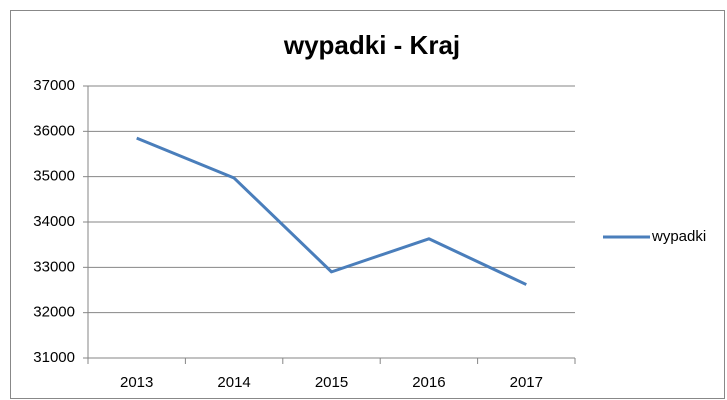 This screenshot has height=400, width=727. What do you see at coordinates (54, 85) in the screenshot?
I see `y-tick-label: 37000` at bounding box center [54, 85].